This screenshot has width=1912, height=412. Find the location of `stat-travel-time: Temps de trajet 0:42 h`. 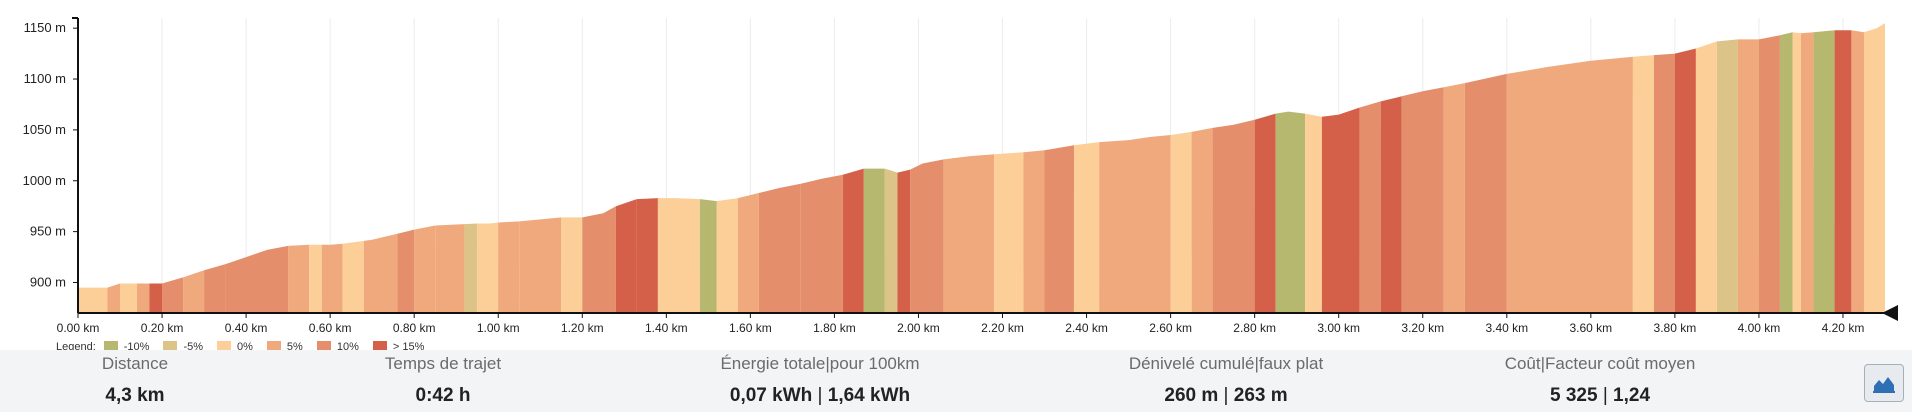

stat-travel-time: Temps de trajet 0:42 h is located at coordinates (443, 380).